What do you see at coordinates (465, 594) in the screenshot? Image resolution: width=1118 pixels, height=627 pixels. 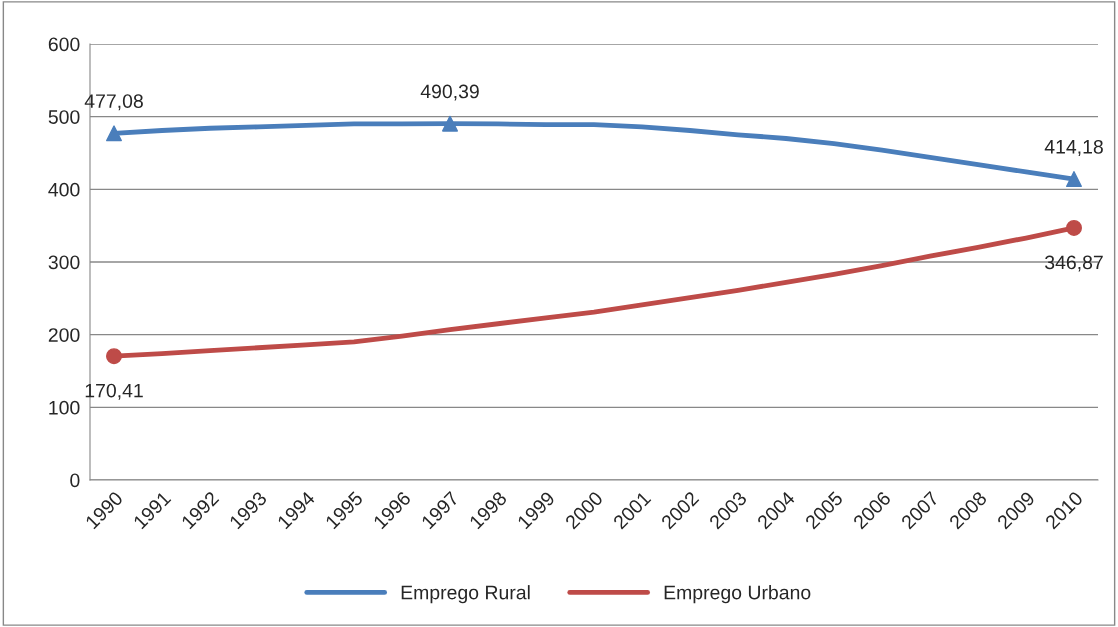 I see `legend-label: Emprego Rural` at bounding box center [465, 594].